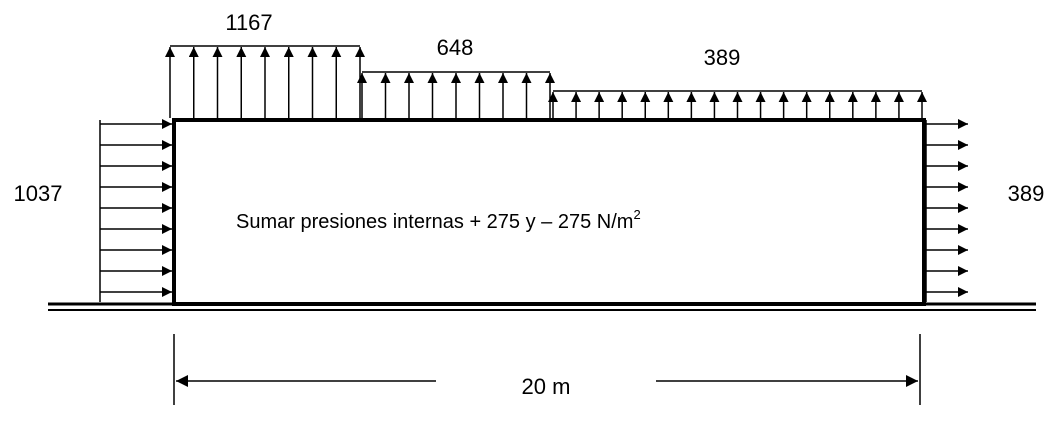 This screenshot has height=432, width=1056. What do you see at coordinates (946, 210) in the screenshot?
I see `wall-load-right` at bounding box center [946, 210].